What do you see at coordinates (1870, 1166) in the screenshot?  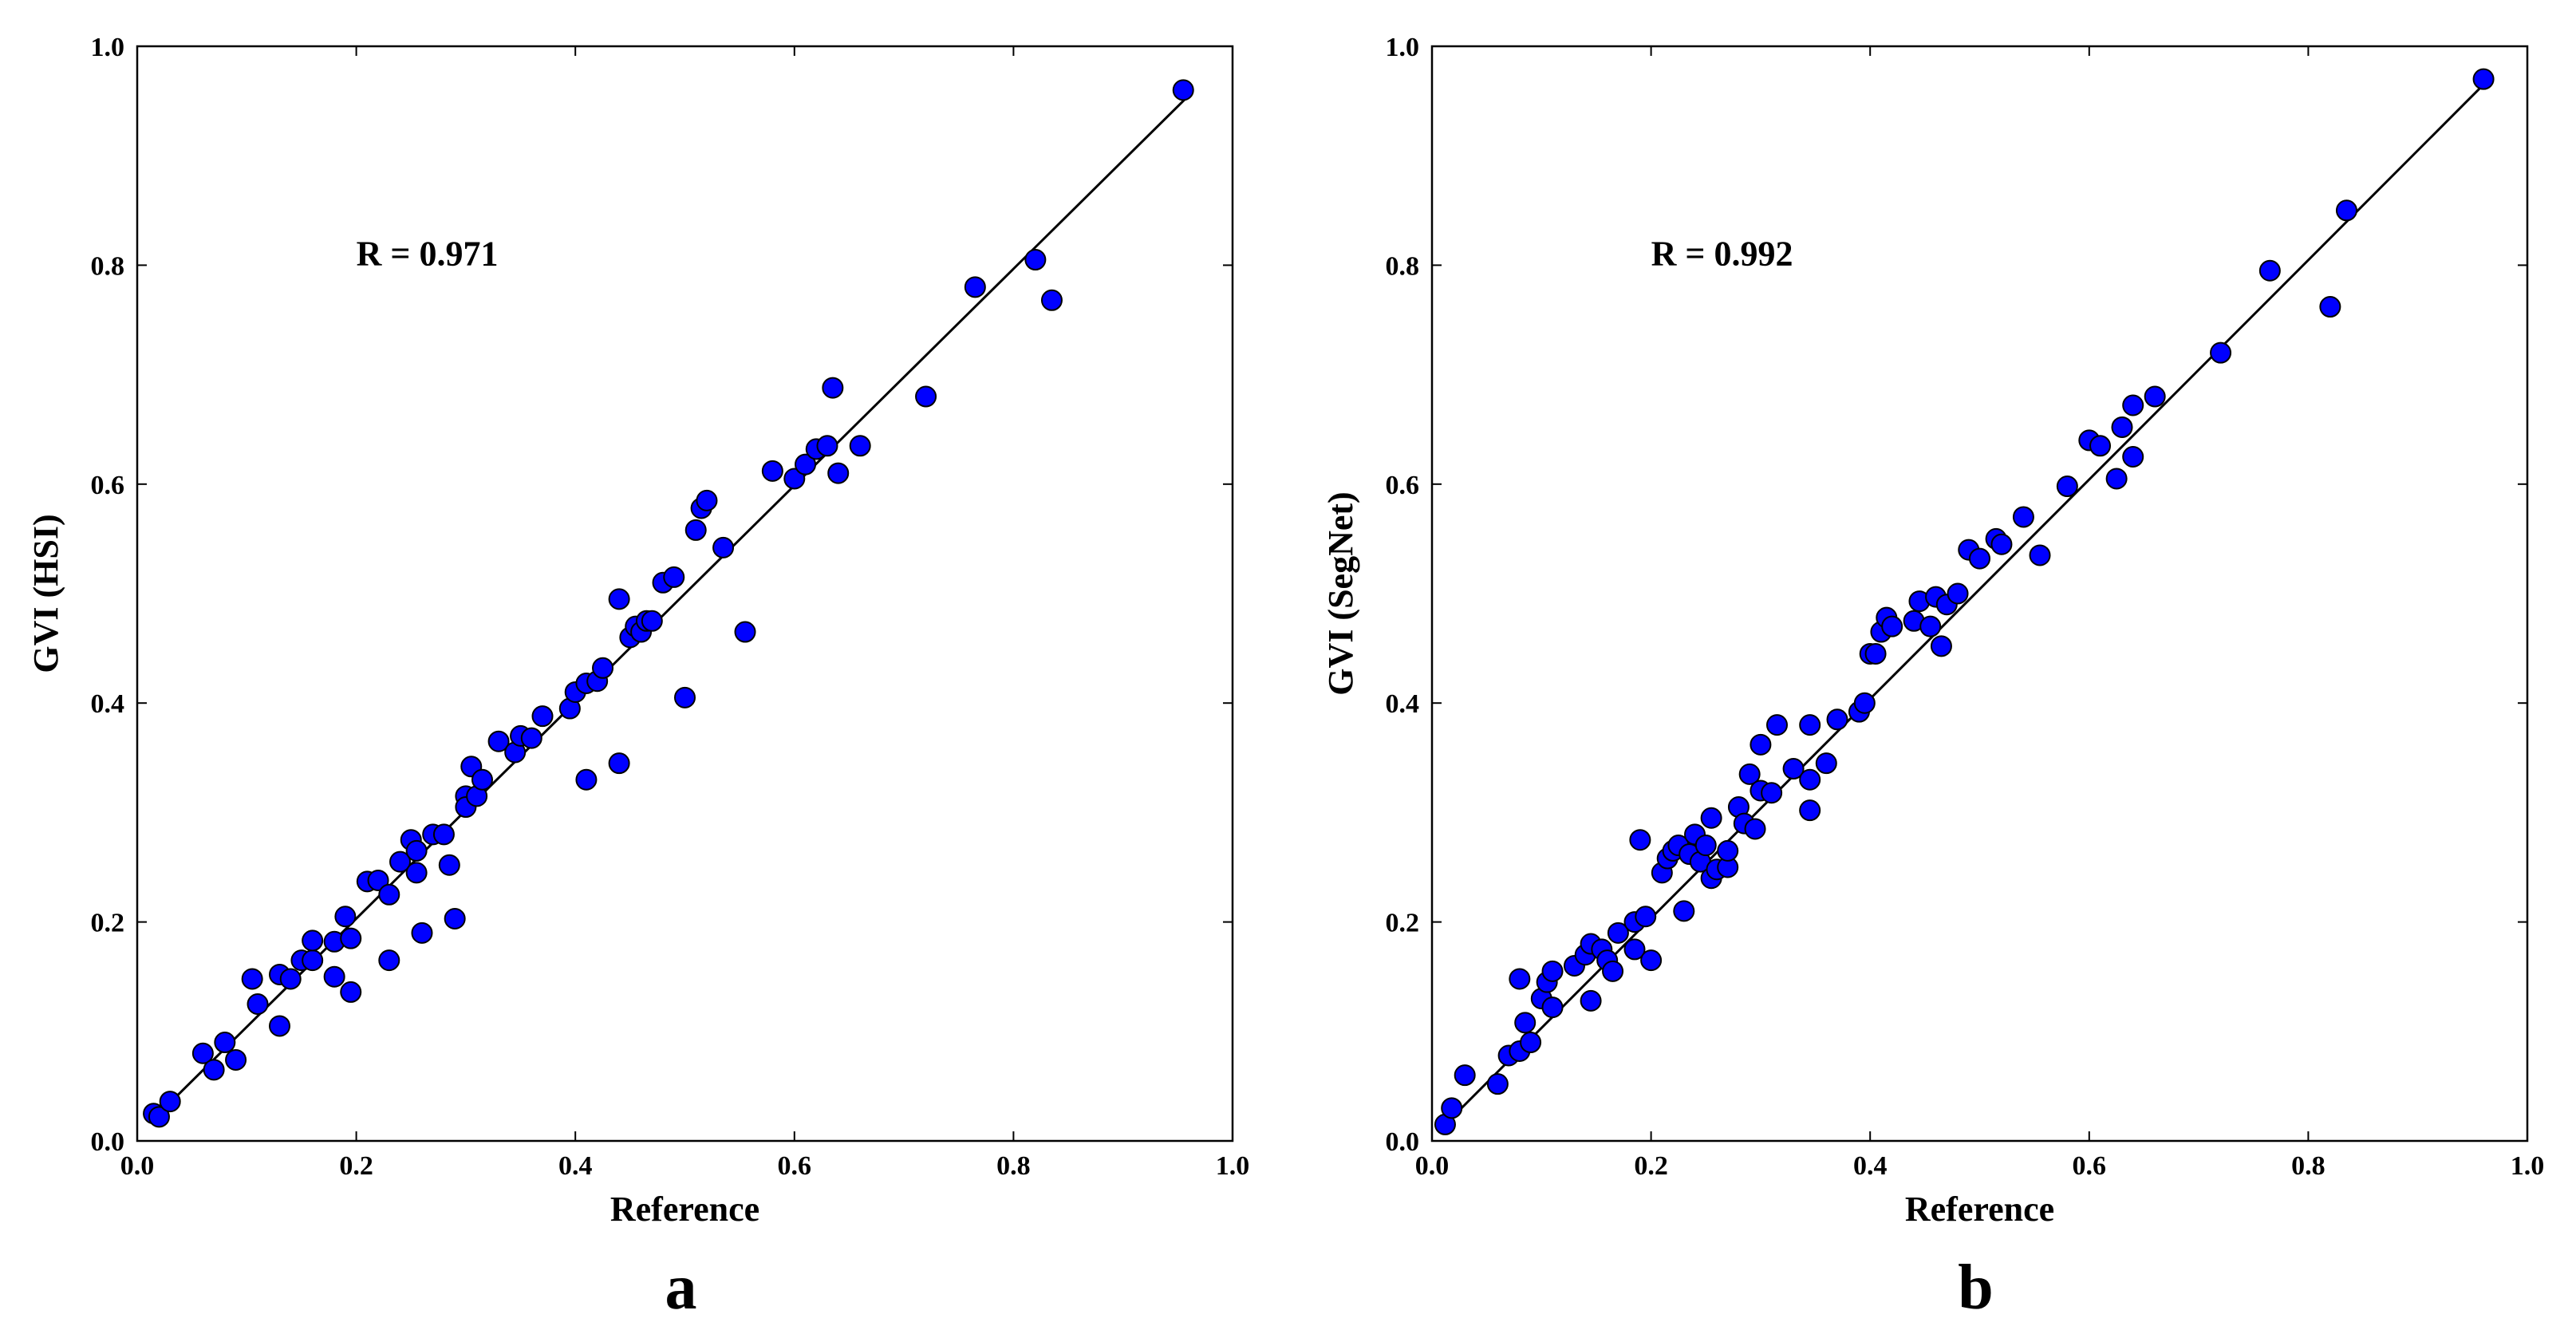 I see `x-tick-label: 0.4` at bounding box center [1870, 1166].